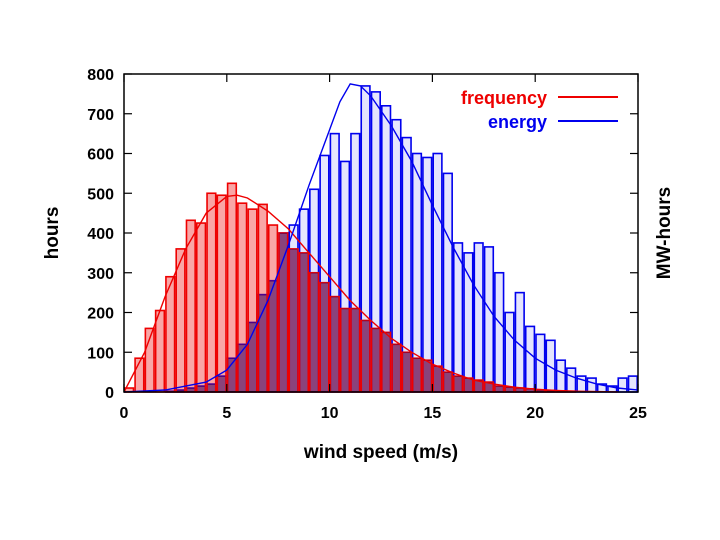 The height and width of the screenshot is (540, 720). Describe the element at coordinates (504, 98) in the screenshot. I see `legend-frequency-label: frequency` at that location.